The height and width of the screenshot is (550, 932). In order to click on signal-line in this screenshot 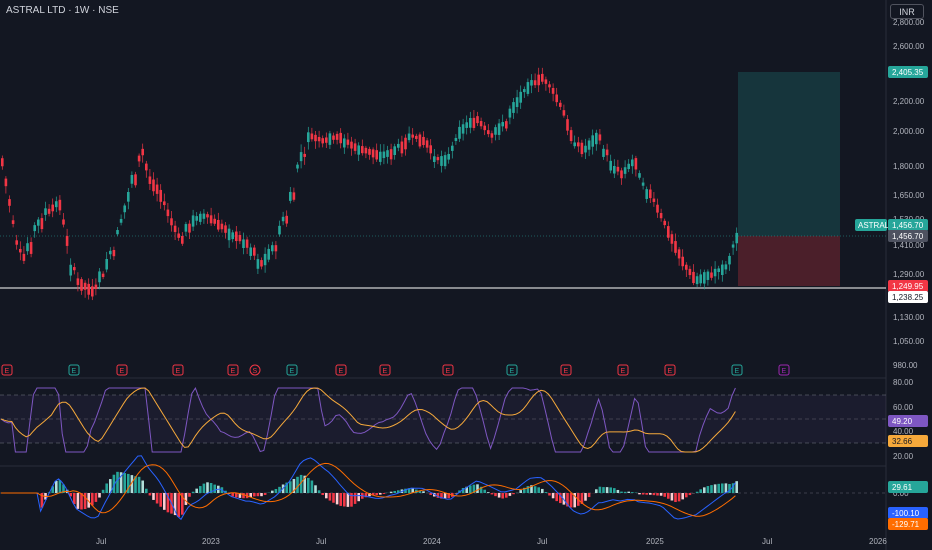, I will do `click(368, 489)`.